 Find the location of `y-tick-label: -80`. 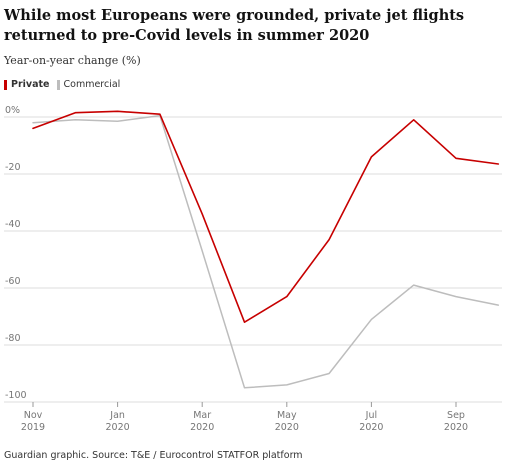

y-tick-label: -80 is located at coordinates (13, 338).